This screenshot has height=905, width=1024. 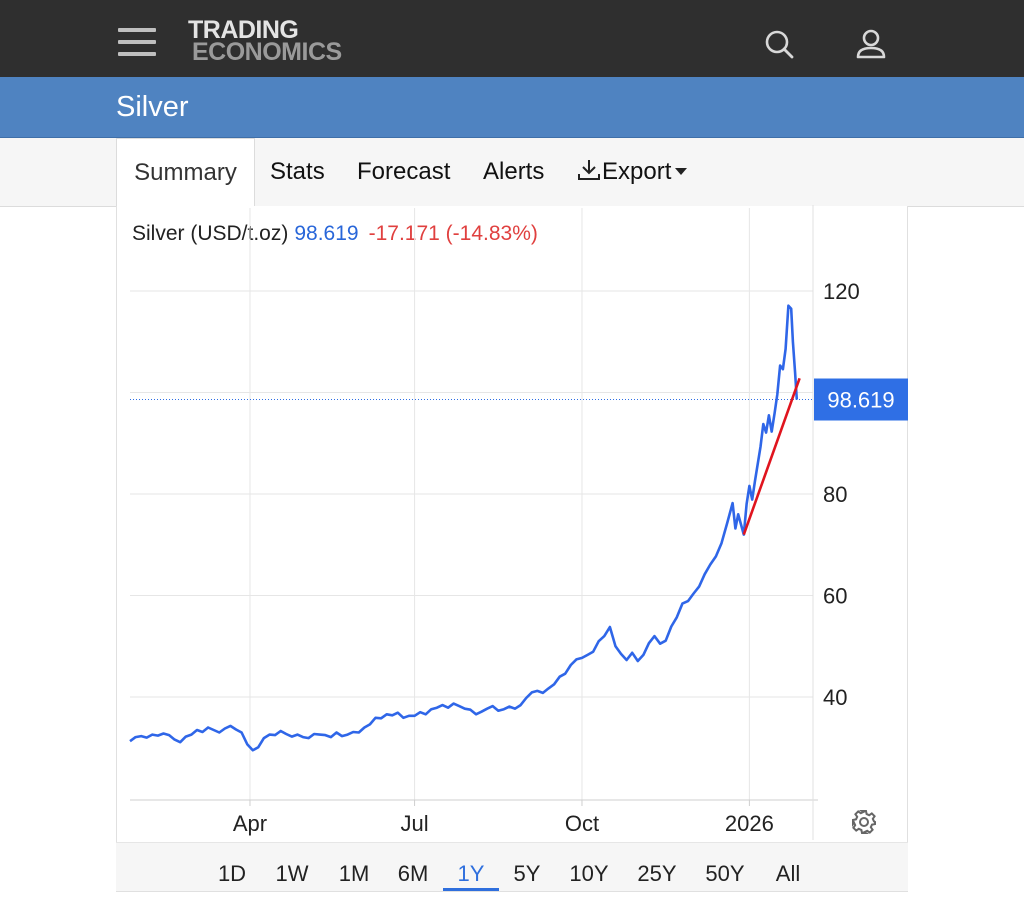 I want to click on logo: TRADING ECONOMICS, so click(x=265, y=41).